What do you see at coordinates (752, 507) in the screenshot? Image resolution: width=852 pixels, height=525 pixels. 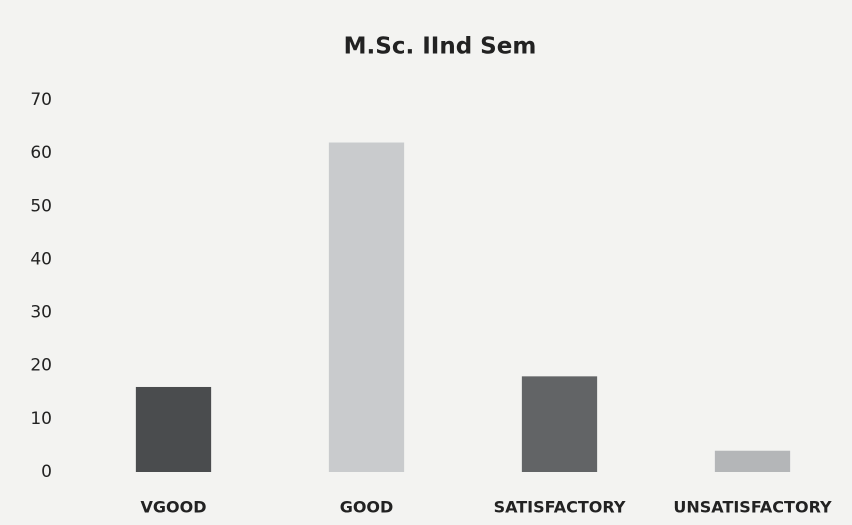 I see `x-tick-label: UNSATISFACTORY` at bounding box center [752, 507].